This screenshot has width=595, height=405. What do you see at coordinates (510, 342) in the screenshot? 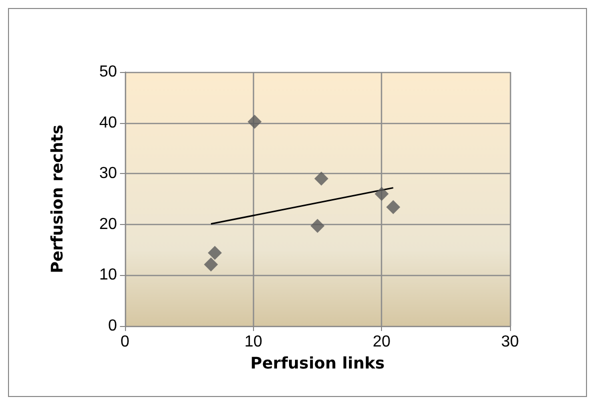
I see `x-tick-label: 30` at bounding box center [510, 342].